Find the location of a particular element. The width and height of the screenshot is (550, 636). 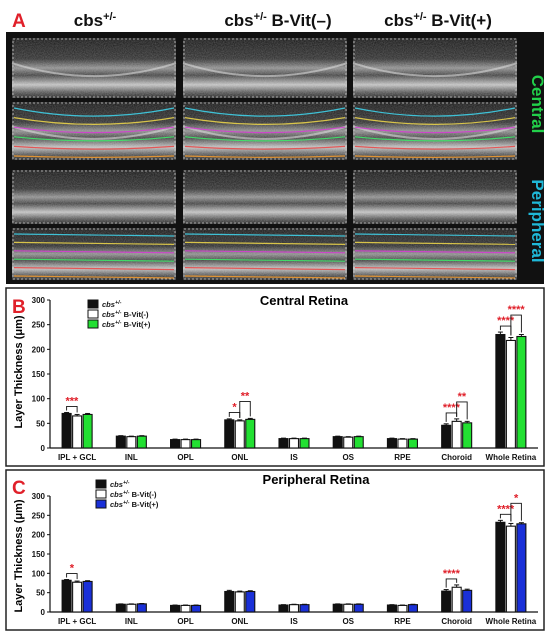

legend: cbs+/-cbs+/- B-Vit(-)cbs+/- B-Vit(+) is located at coordinates (119, 314).